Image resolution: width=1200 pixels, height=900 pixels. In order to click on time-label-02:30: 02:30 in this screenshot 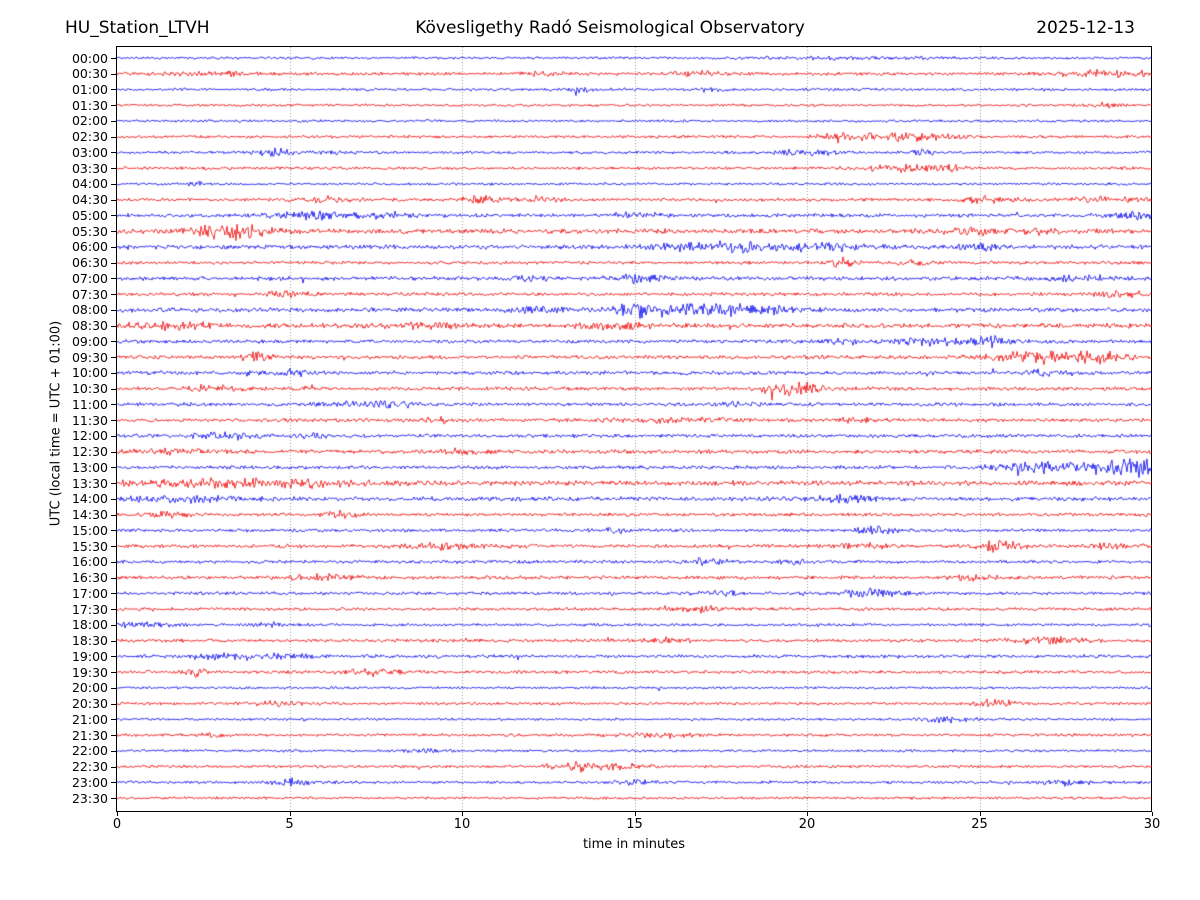, I will do `click(89, 137)`.